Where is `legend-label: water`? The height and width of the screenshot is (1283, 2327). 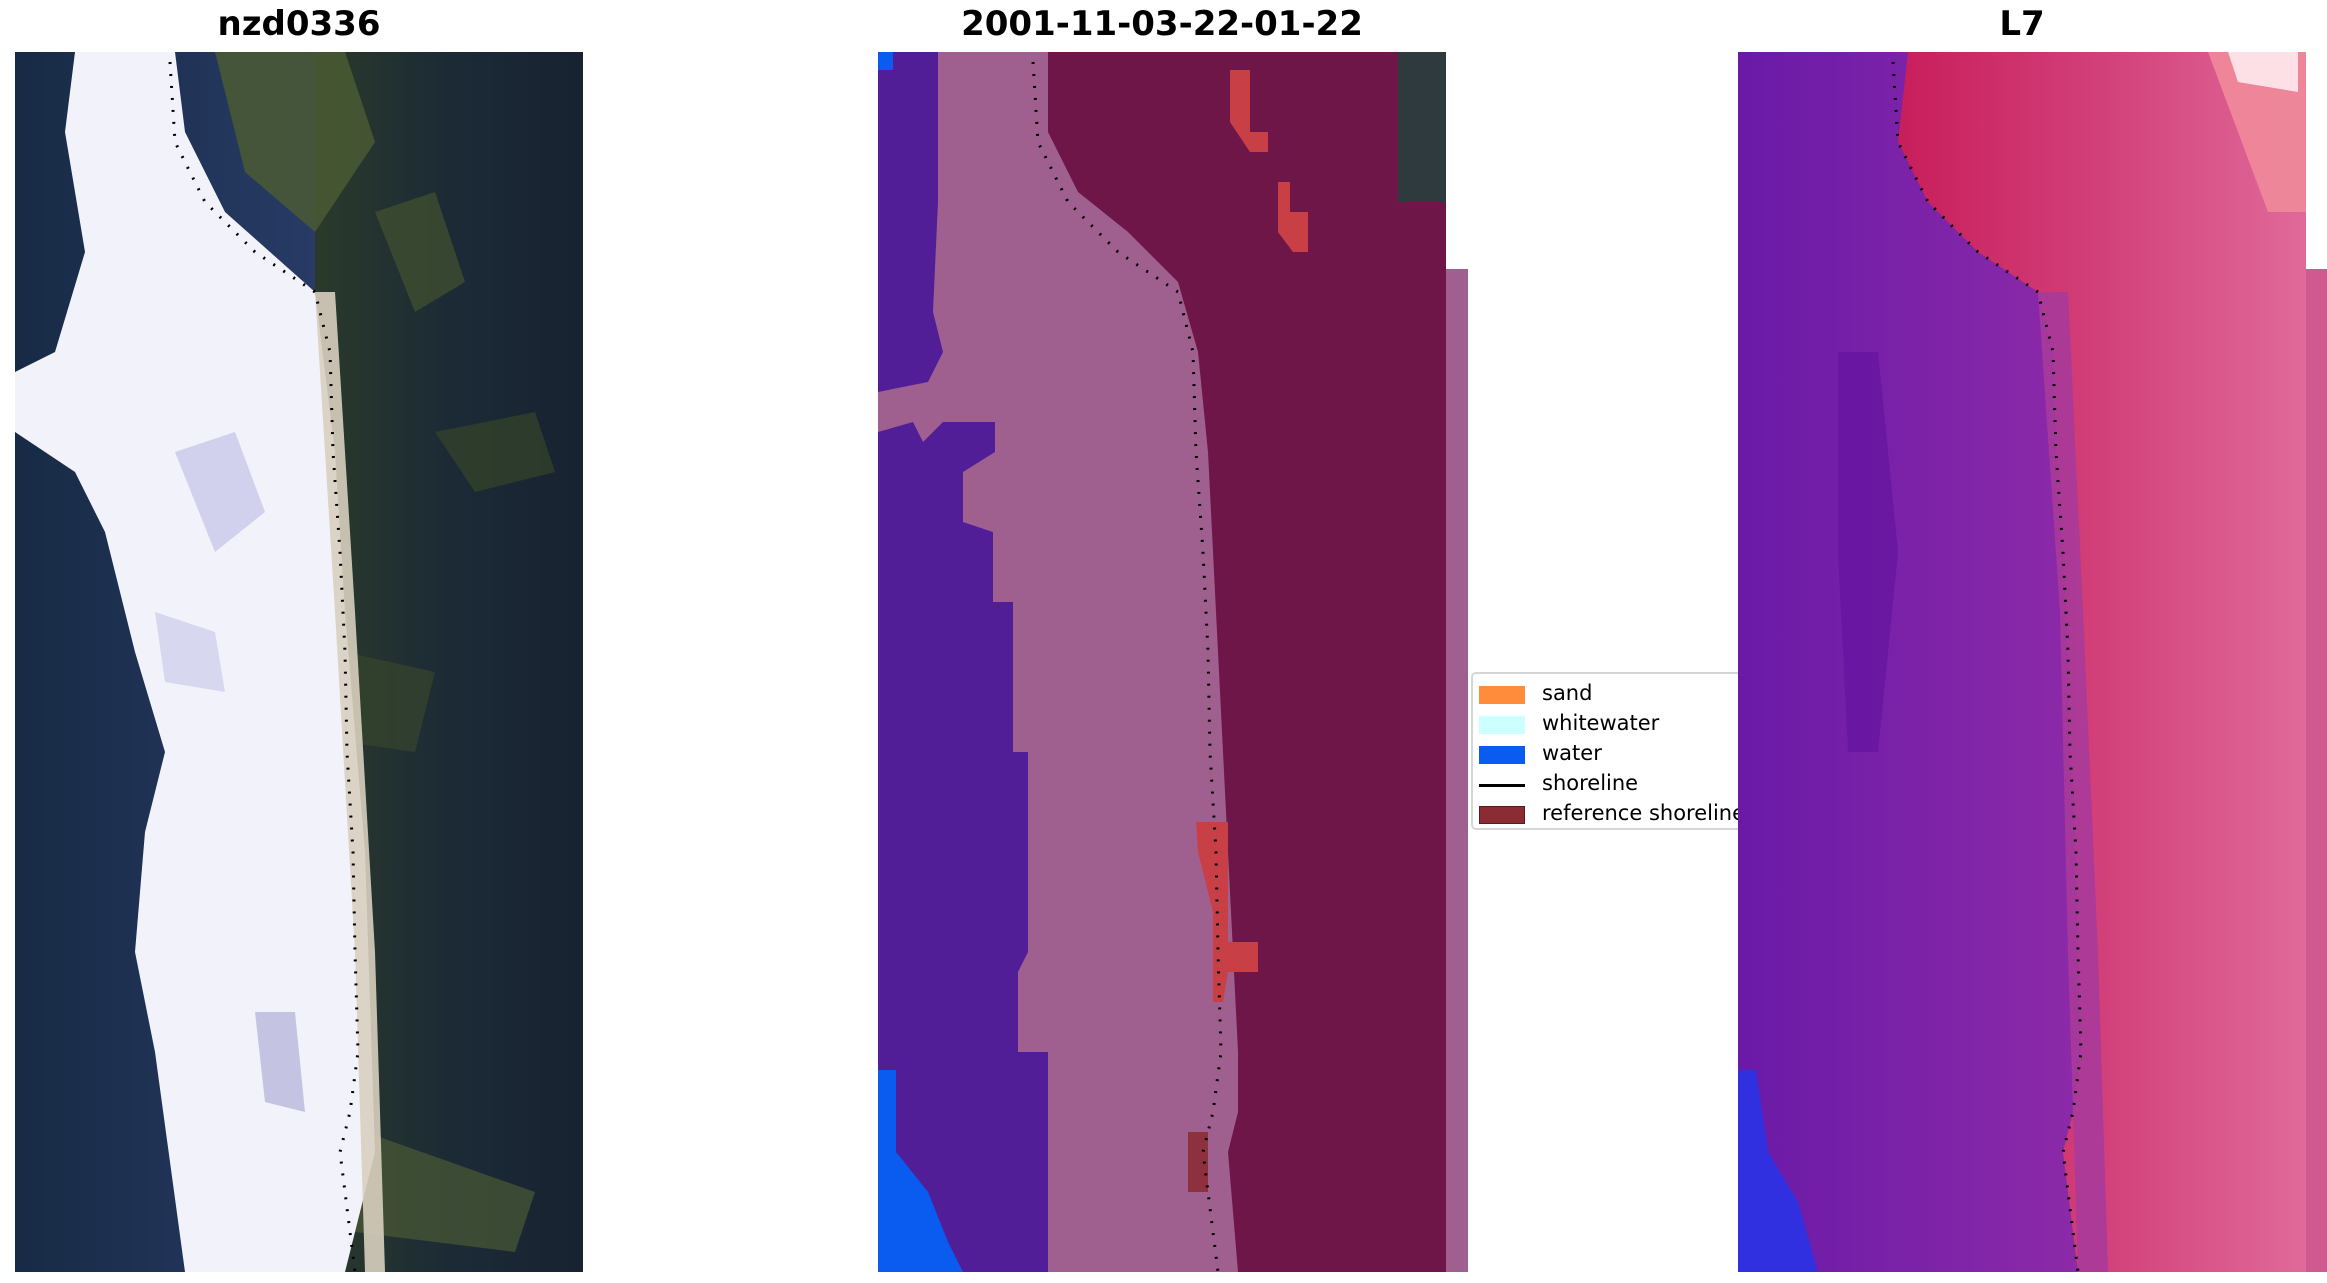
legend-label: water is located at coordinates (1572, 753).